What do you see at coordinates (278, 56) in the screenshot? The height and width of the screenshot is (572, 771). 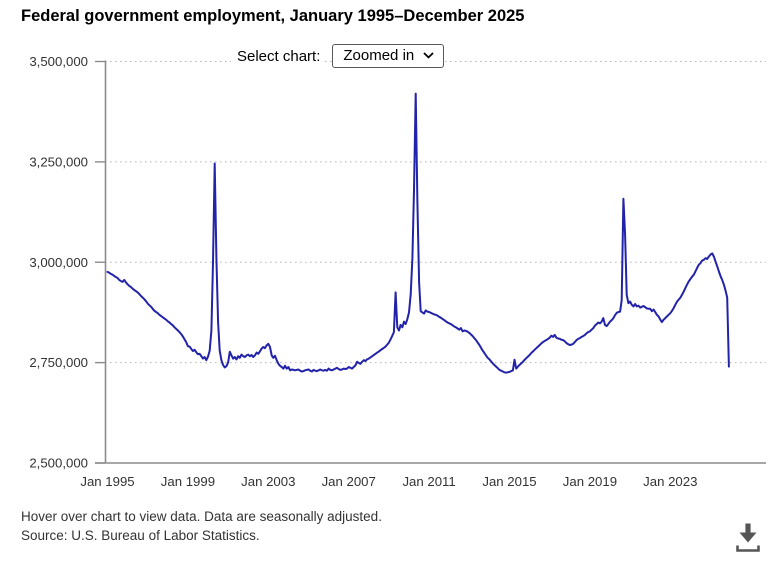 I see `select-chart-label: Select chart:` at bounding box center [278, 56].